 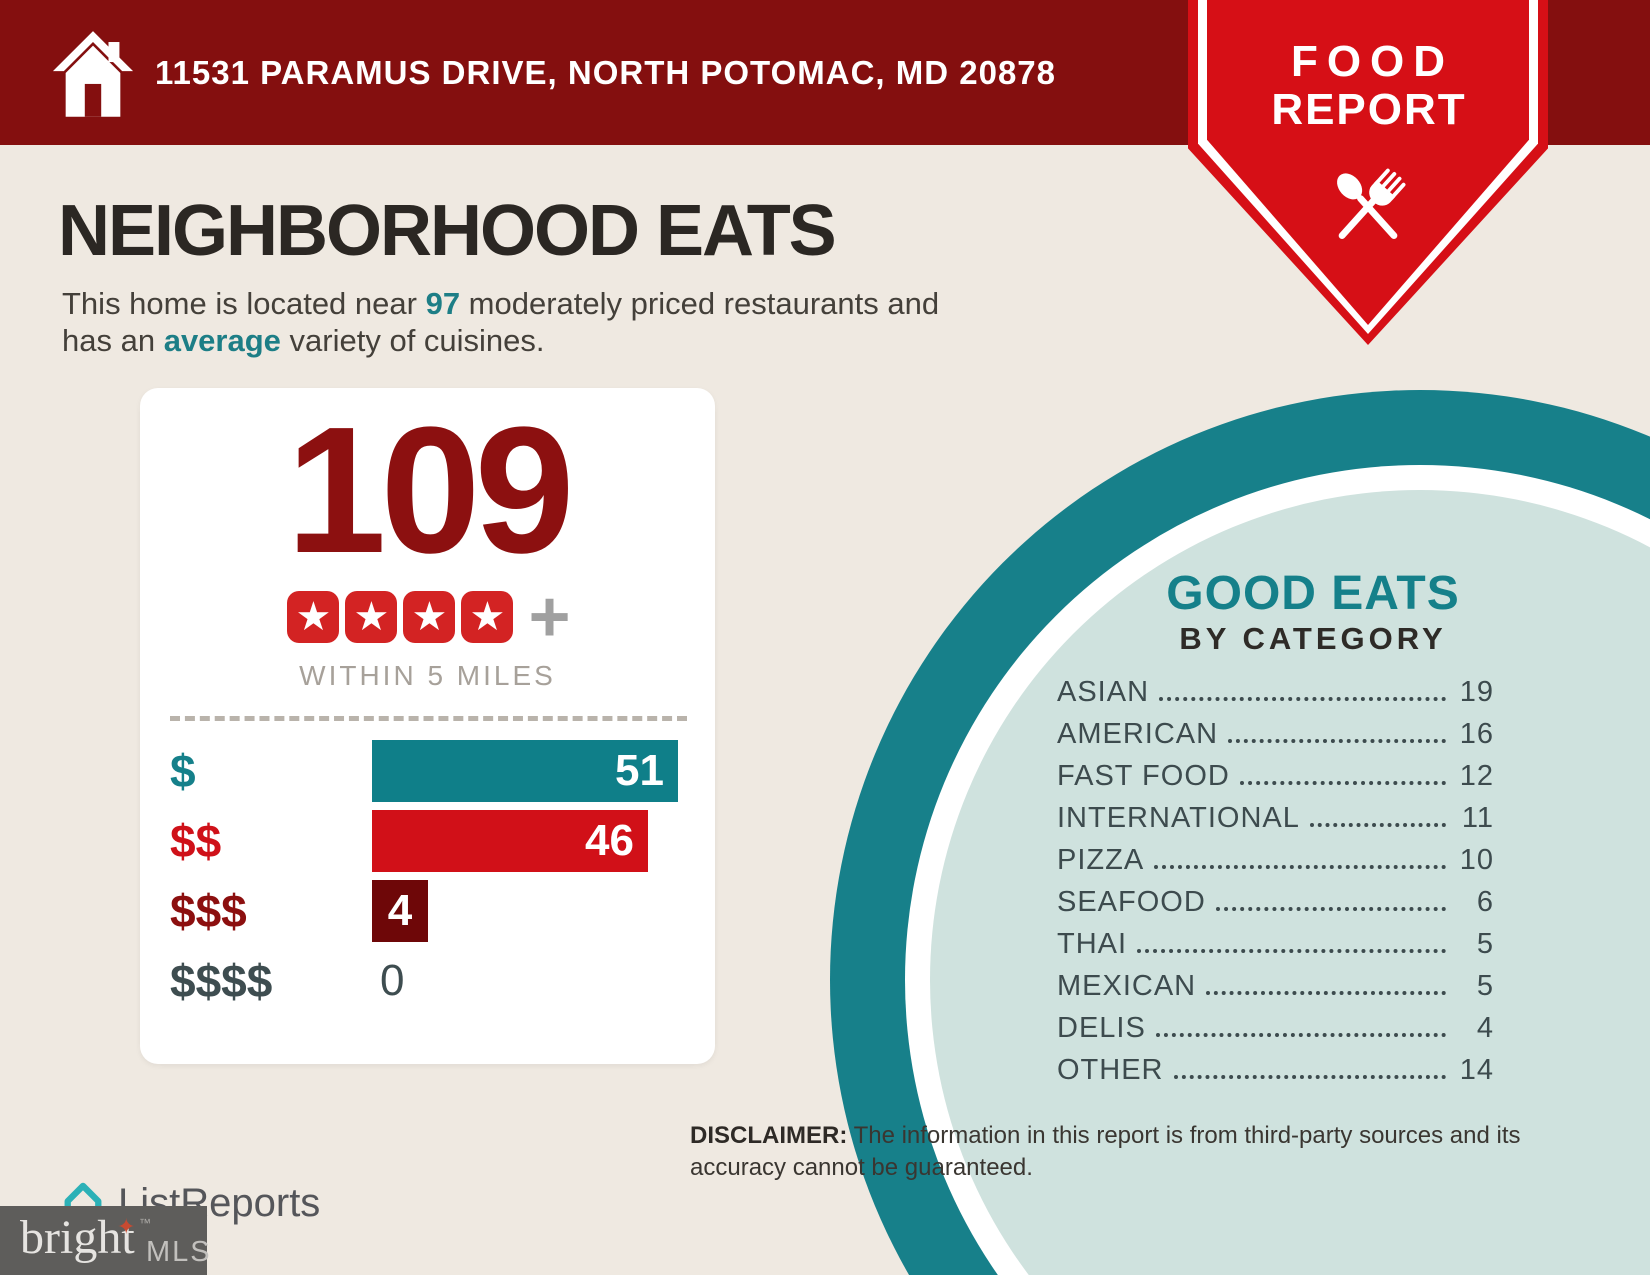 I want to click on category-row: THAI 5, so click(x=1275, y=949).